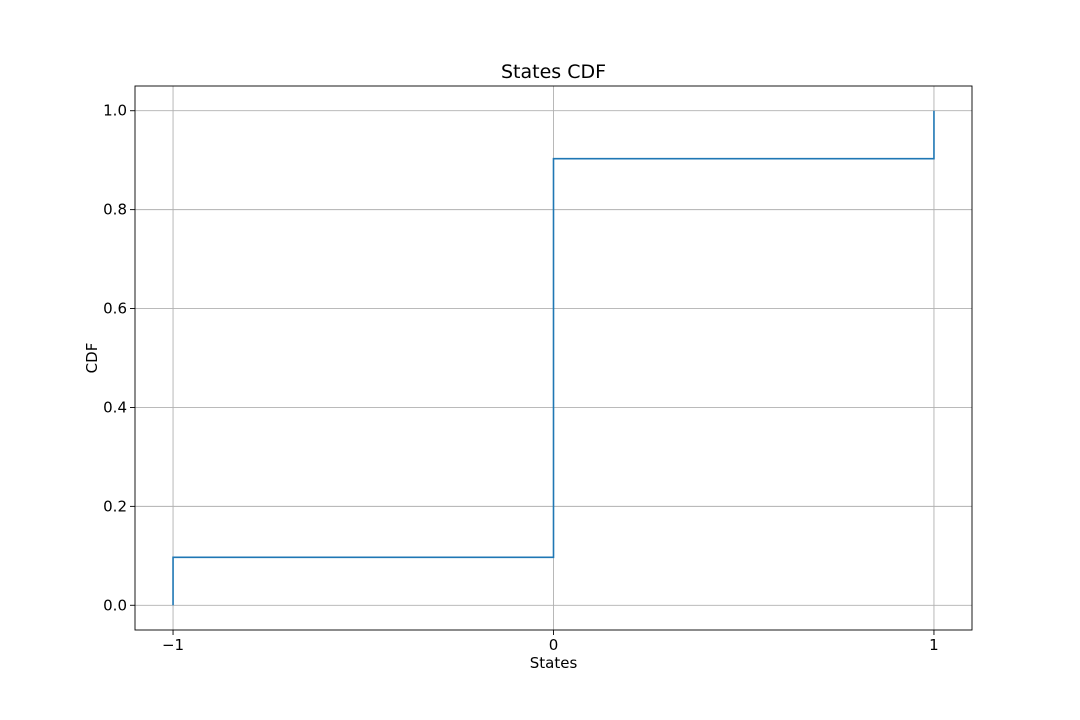  What do you see at coordinates (115, 407) in the screenshot?
I see `y-tick-label: 0.4` at bounding box center [115, 407].